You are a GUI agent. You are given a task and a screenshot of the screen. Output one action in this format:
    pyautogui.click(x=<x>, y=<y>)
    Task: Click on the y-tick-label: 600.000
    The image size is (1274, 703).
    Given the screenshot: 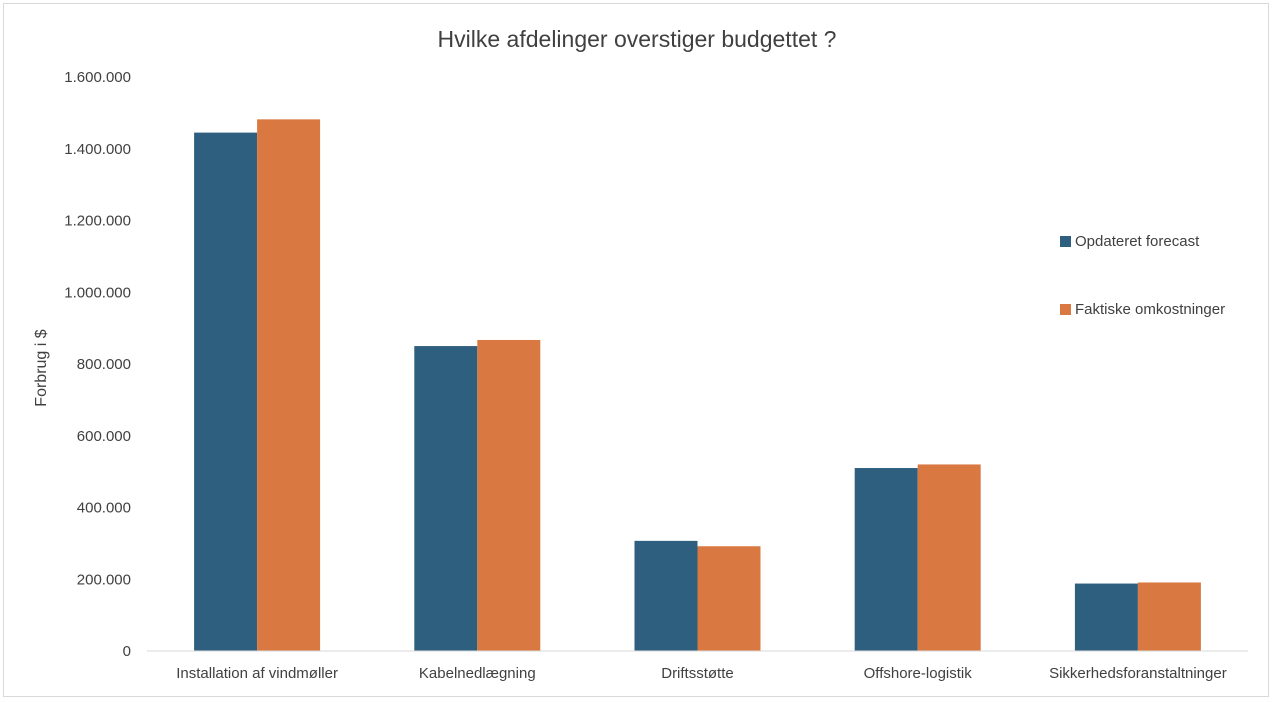 What is the action you would take?
    pyautogui.click(x=104, y=436)
    